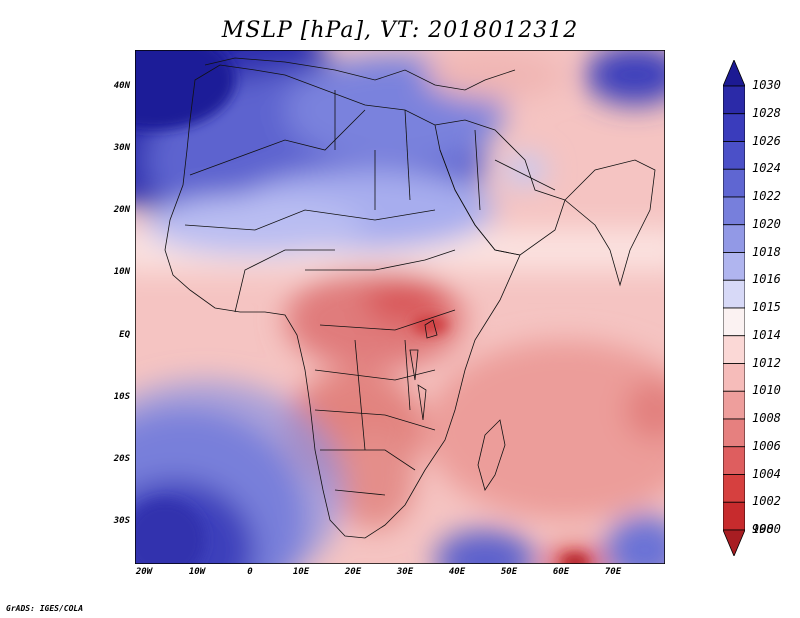 The height and width of the screenshot is (618, 800). I want to click on y-tick-label: EQ, so click(124, 335).